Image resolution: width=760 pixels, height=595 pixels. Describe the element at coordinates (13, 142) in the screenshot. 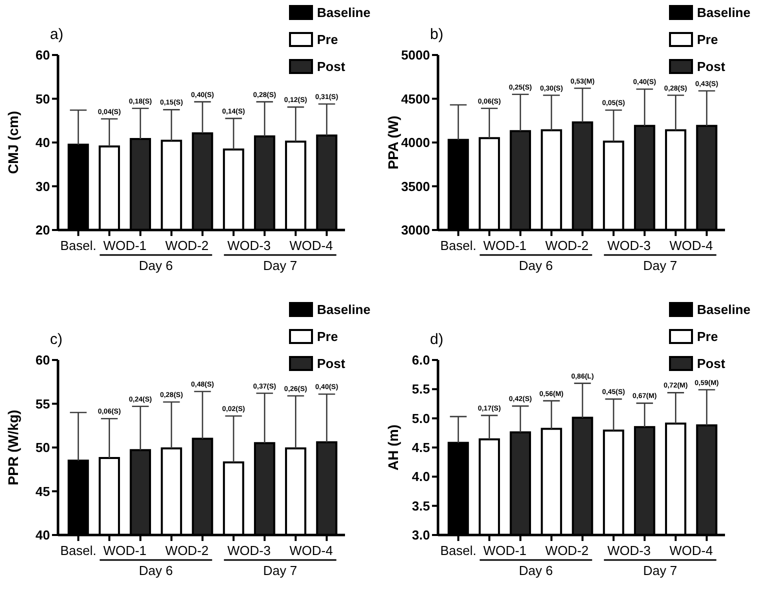

I see `y-axis-title: CMJ (cm)` at that location.